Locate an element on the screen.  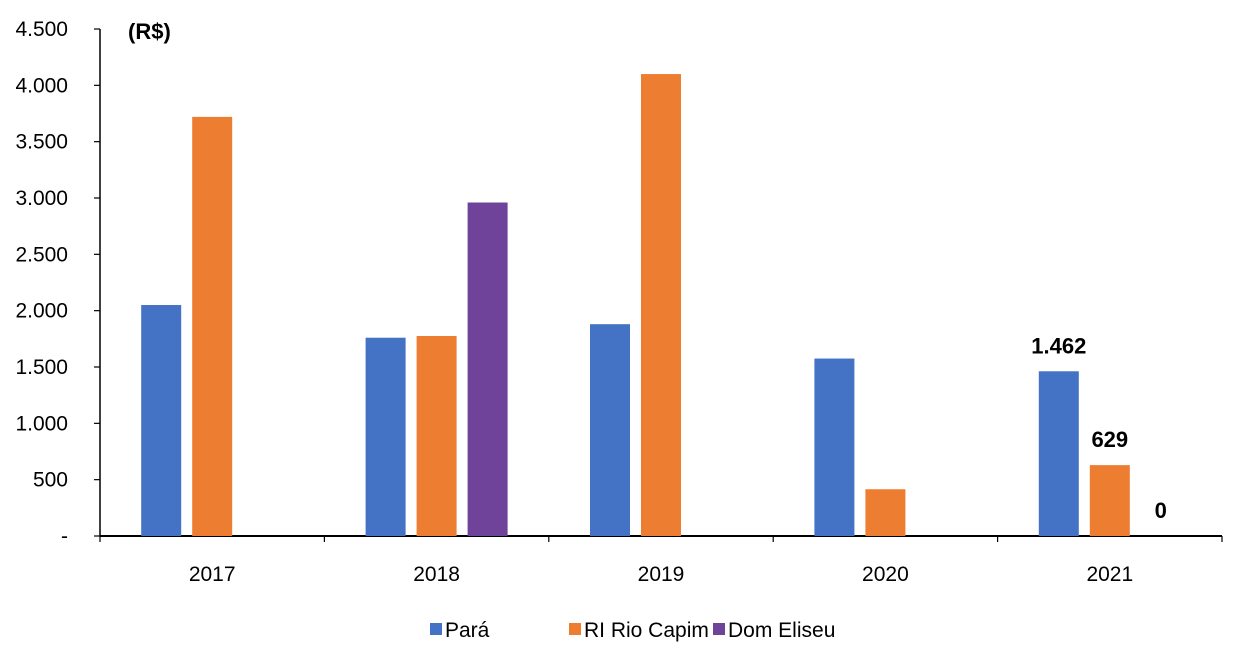
data-labels: 1.462 629 0 is located at coordinates (1099, 428).